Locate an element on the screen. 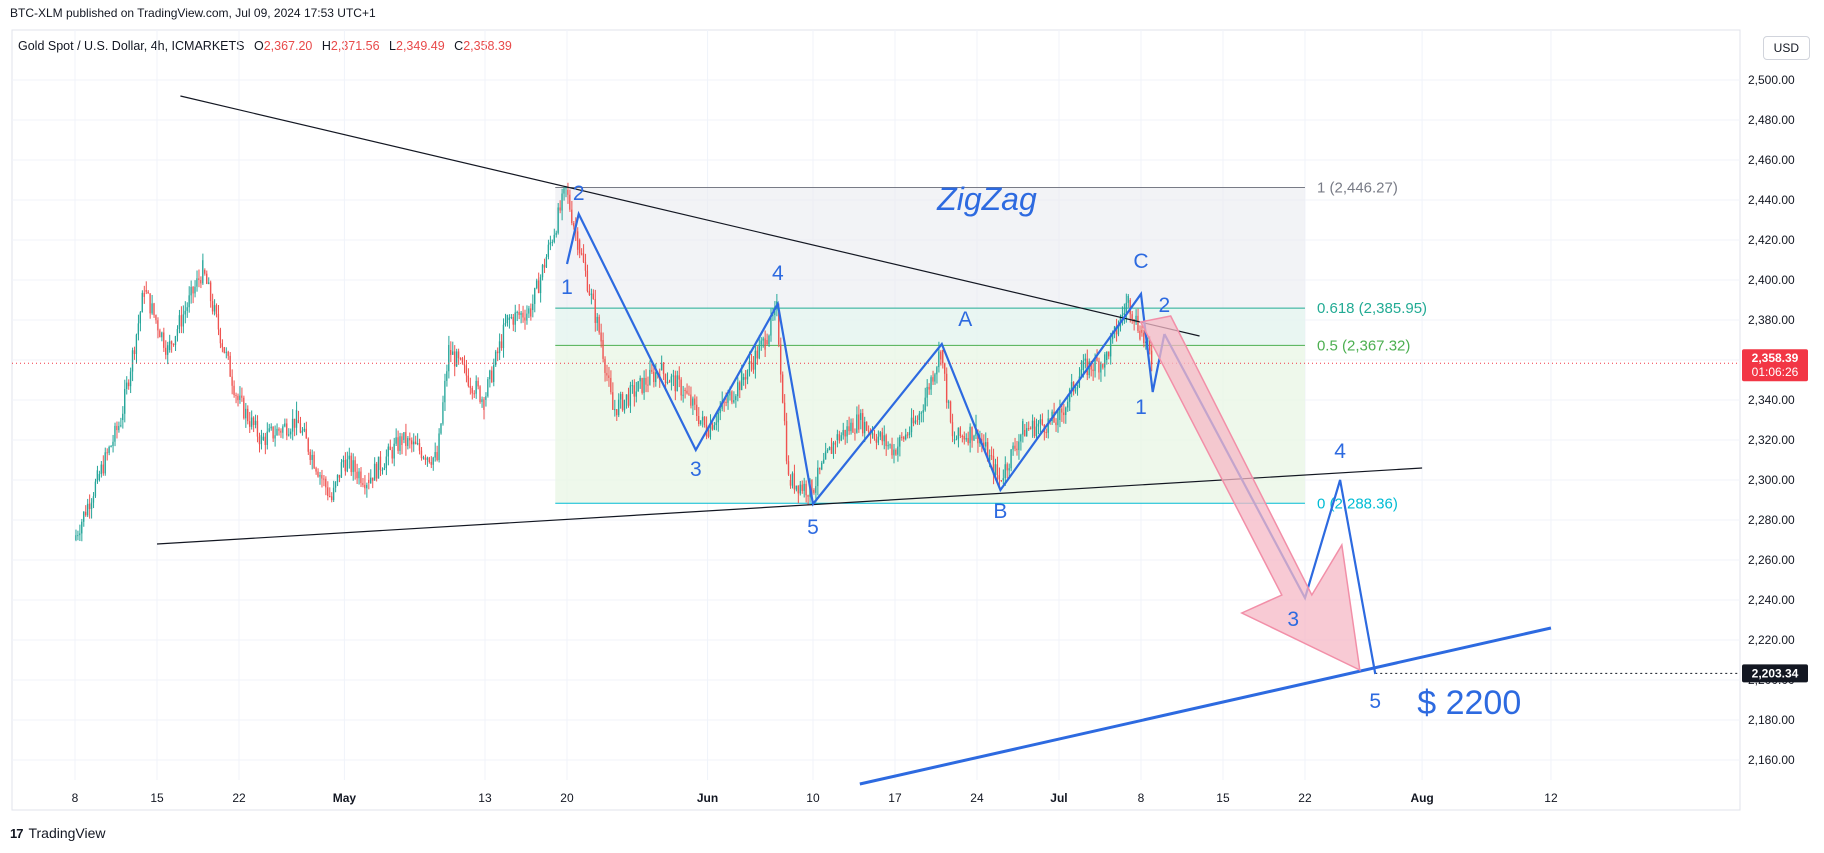  high-value: 2,371.56 is located at coordinates (355, 46).